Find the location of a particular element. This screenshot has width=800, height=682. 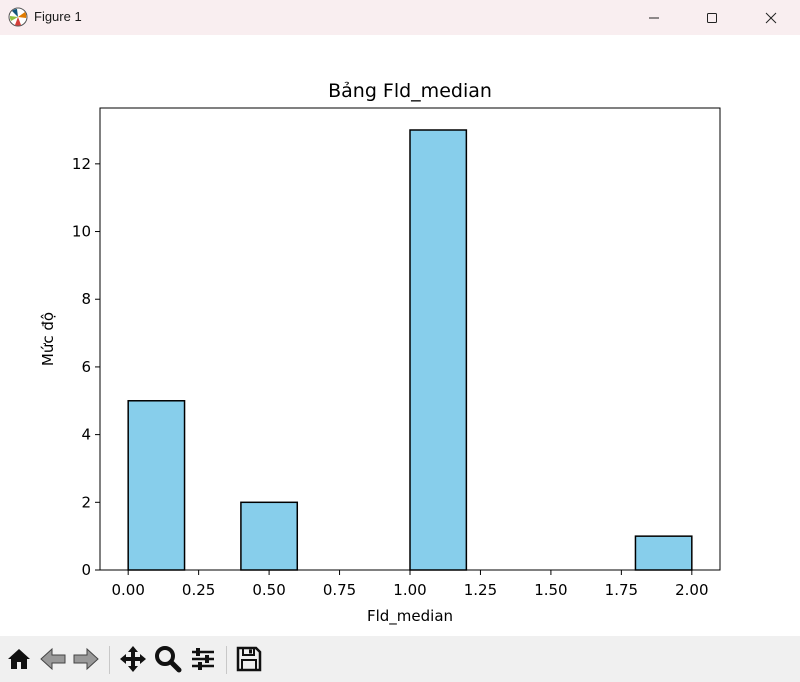

x-tick-label: 1.00 is located at coordinates (409, 590).